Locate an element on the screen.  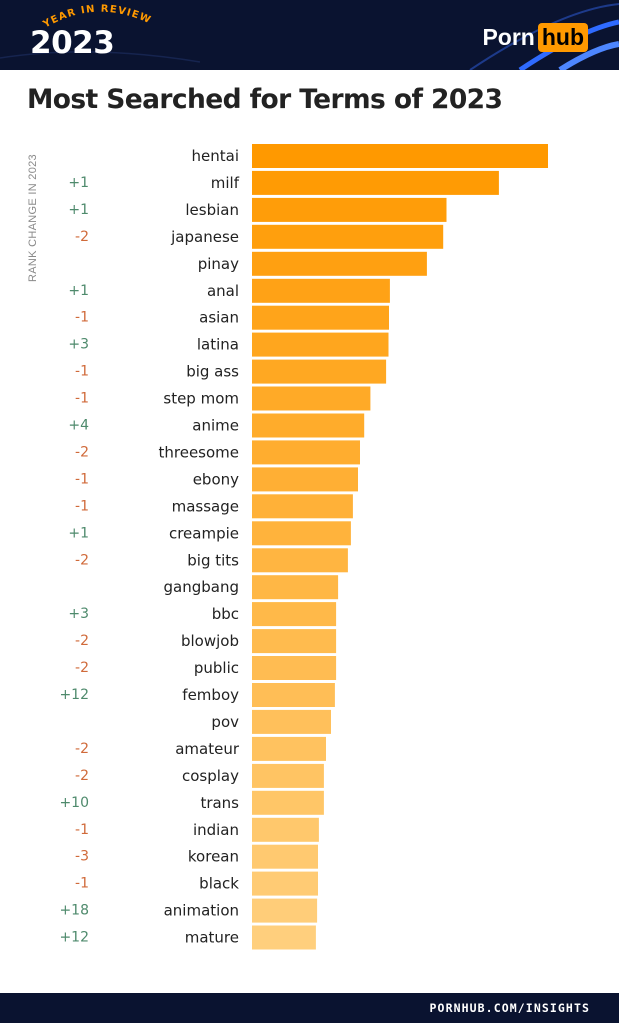
rank-change-value: +4 is located at coordinates (78, 426).